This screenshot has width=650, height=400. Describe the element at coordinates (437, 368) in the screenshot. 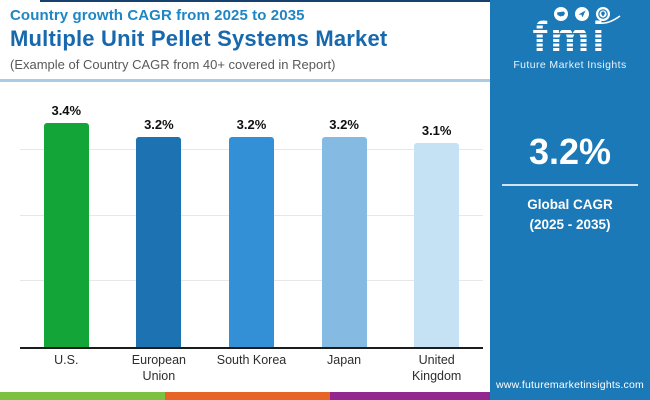

I see `x-axis-label-united-kingdom: United Kingdom` at that location.